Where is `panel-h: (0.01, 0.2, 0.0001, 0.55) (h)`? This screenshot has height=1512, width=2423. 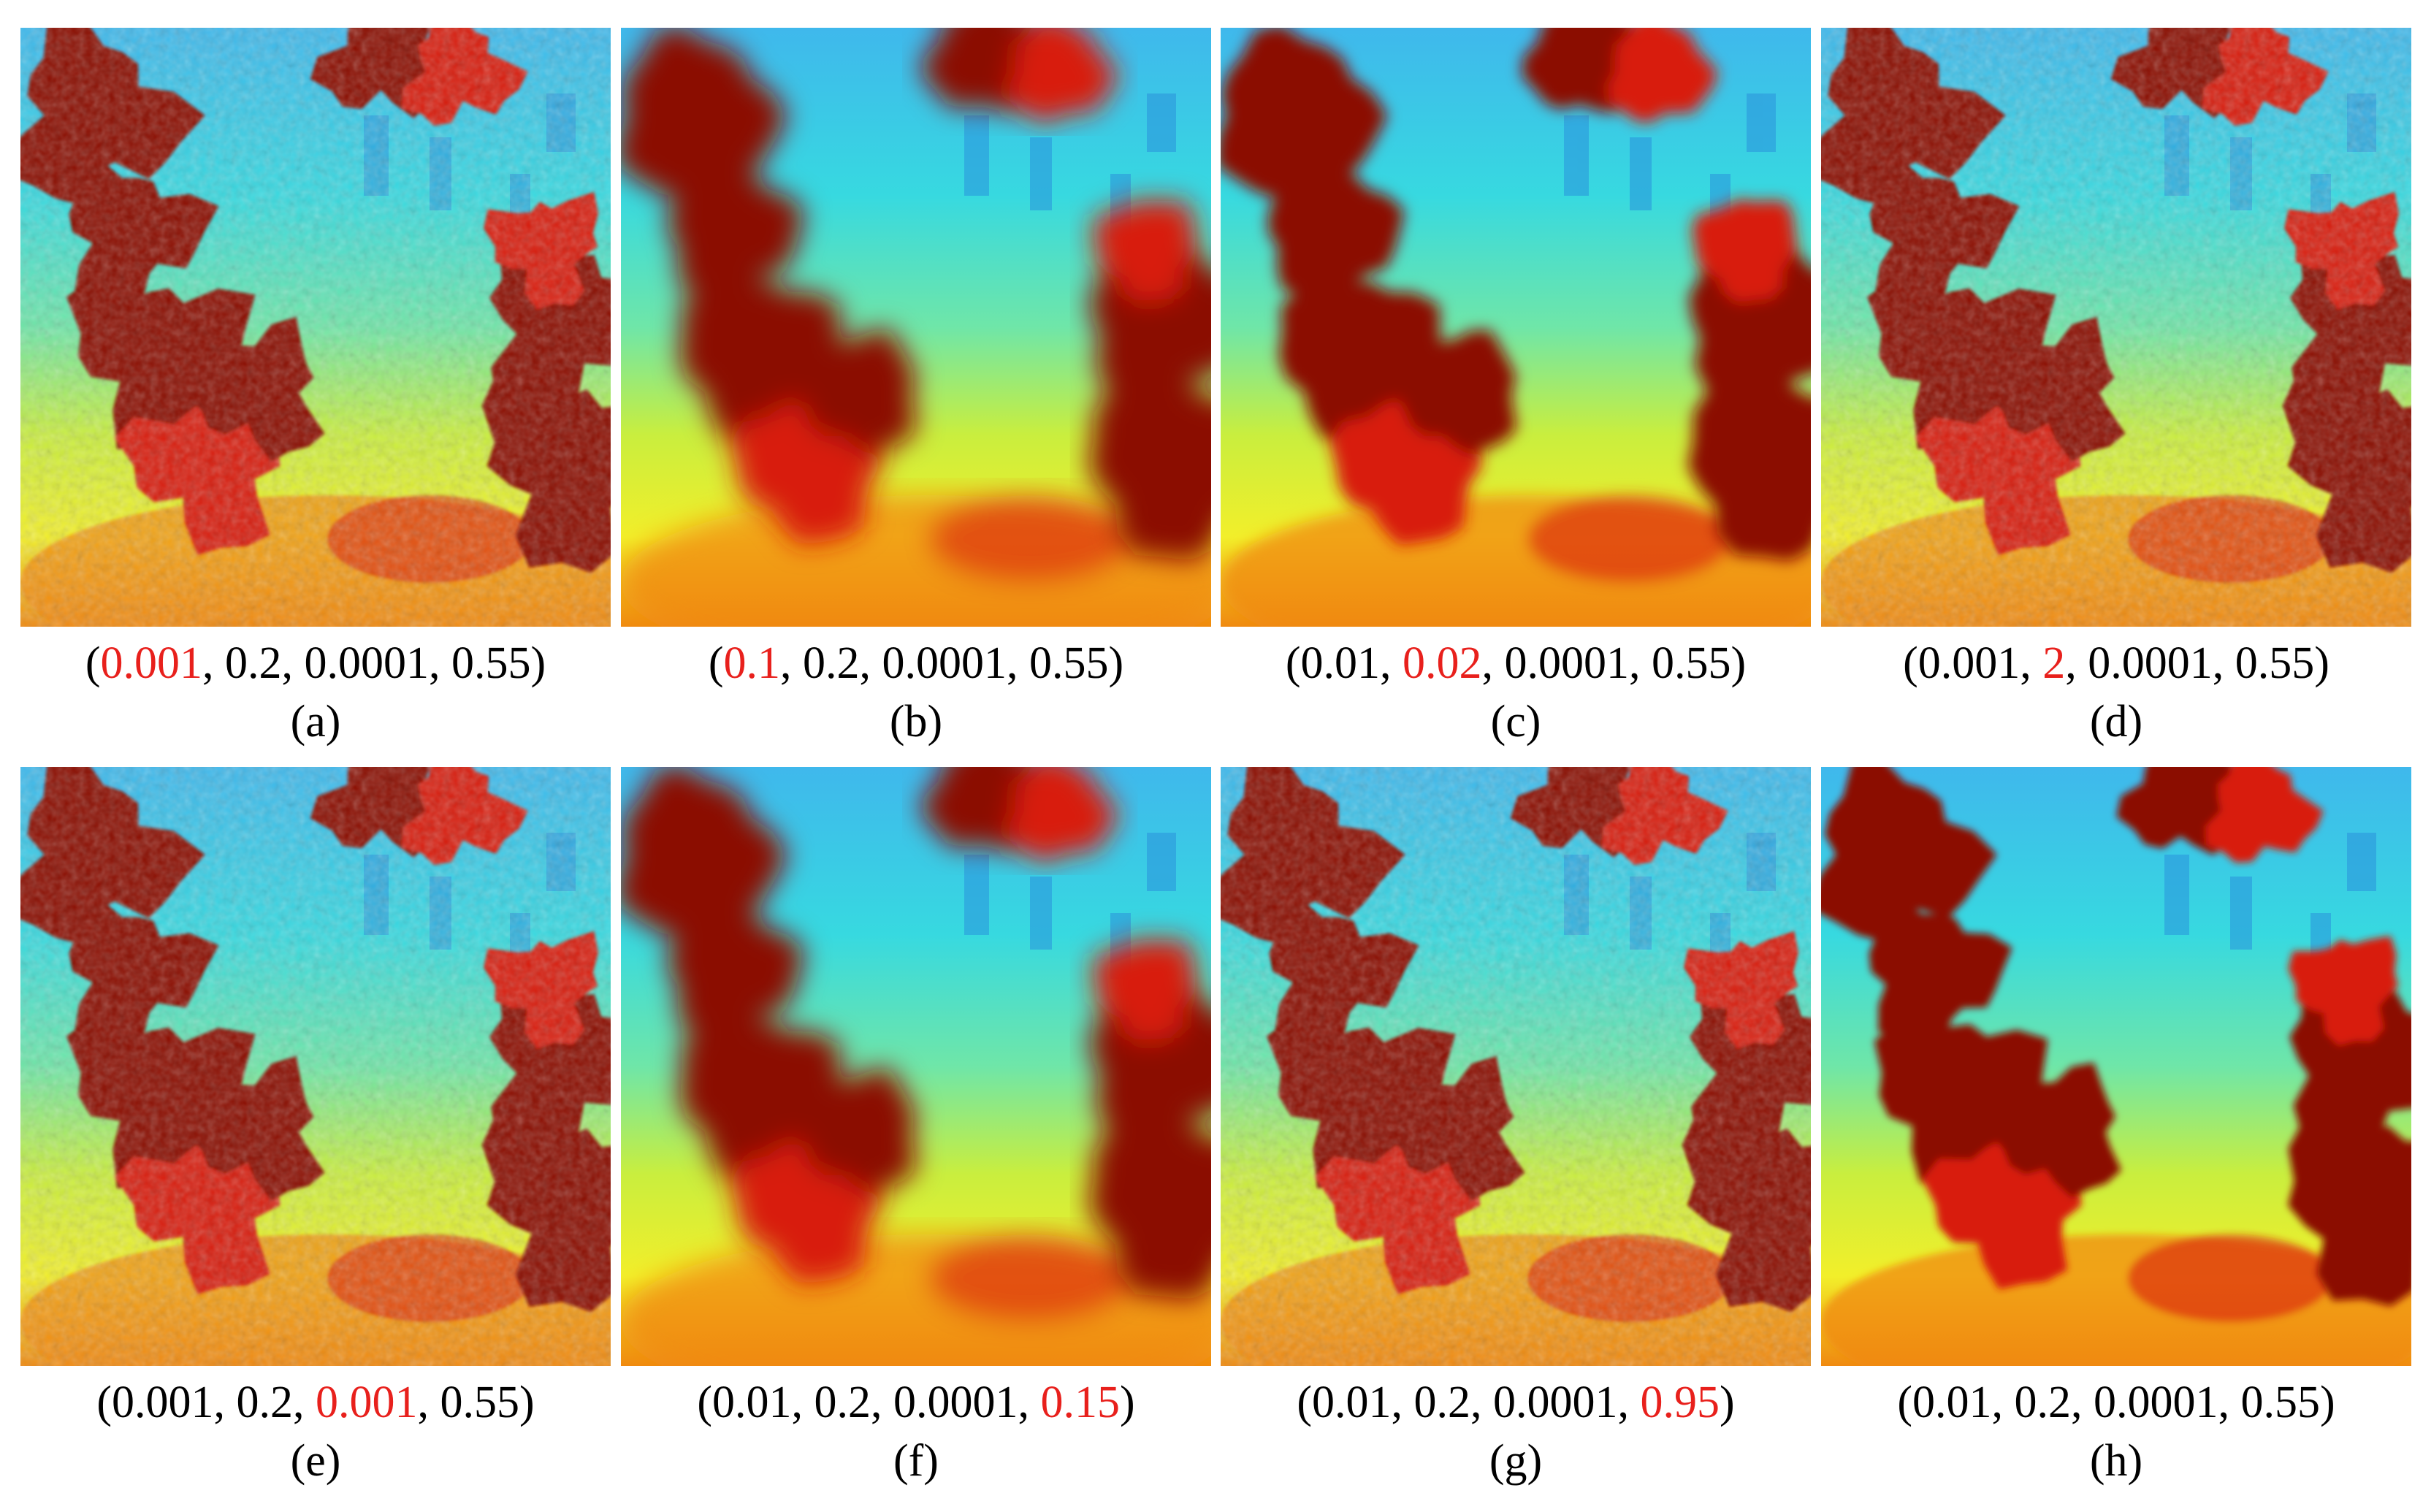
panel-h: (0.01, 0.2, 0.0001, 0.55) (h) is located at coordinates (2116, 1127).